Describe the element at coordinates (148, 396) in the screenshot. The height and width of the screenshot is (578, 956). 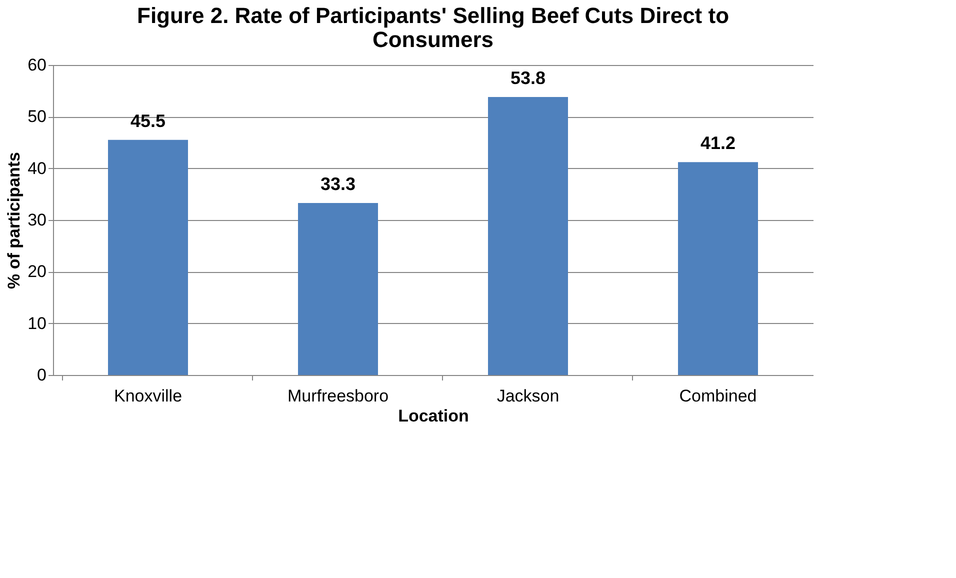
I see `x-tick-label: Knoxville` at that location.